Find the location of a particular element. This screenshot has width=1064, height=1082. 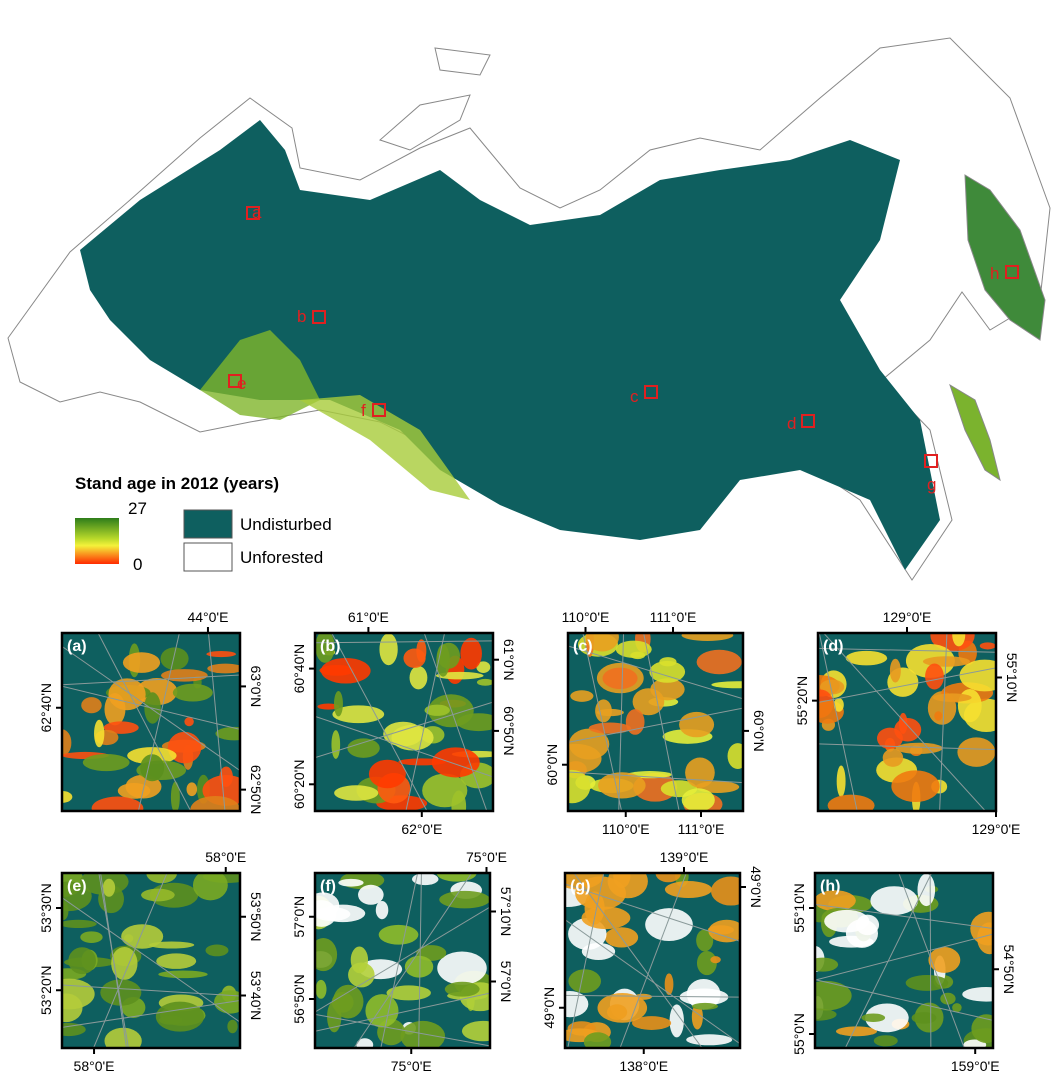

coord-label: 58°0'E is located at coordinates (94, 1066).